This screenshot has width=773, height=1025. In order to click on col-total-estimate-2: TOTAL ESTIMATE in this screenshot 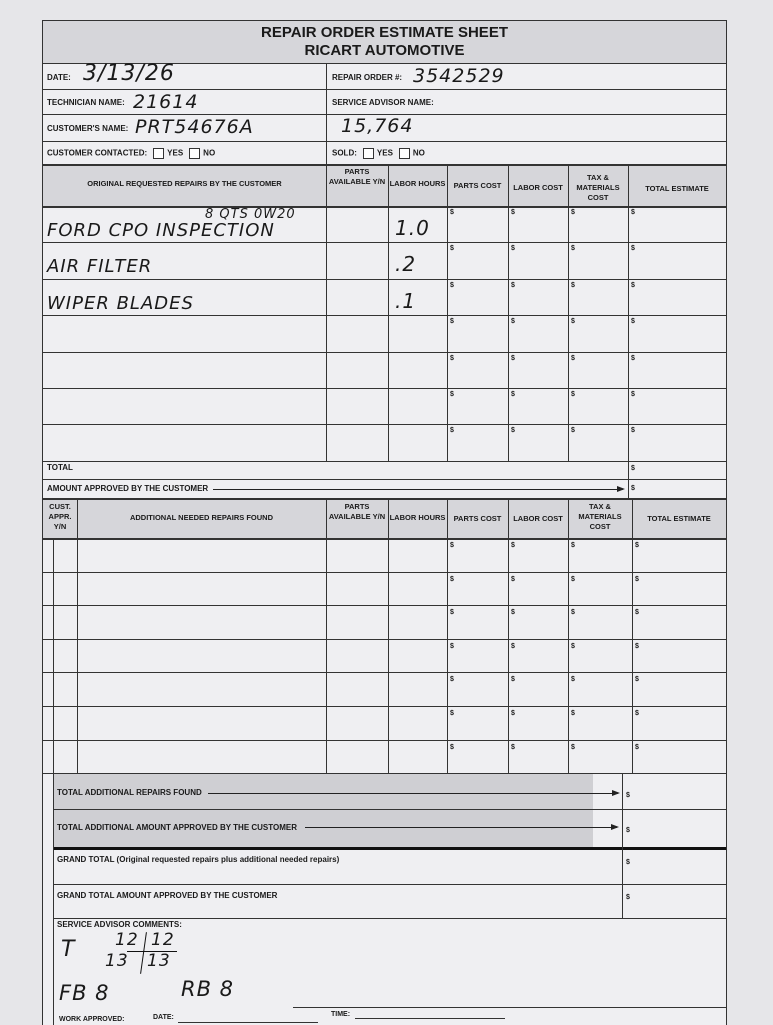, I will do `click(679, 518)`.